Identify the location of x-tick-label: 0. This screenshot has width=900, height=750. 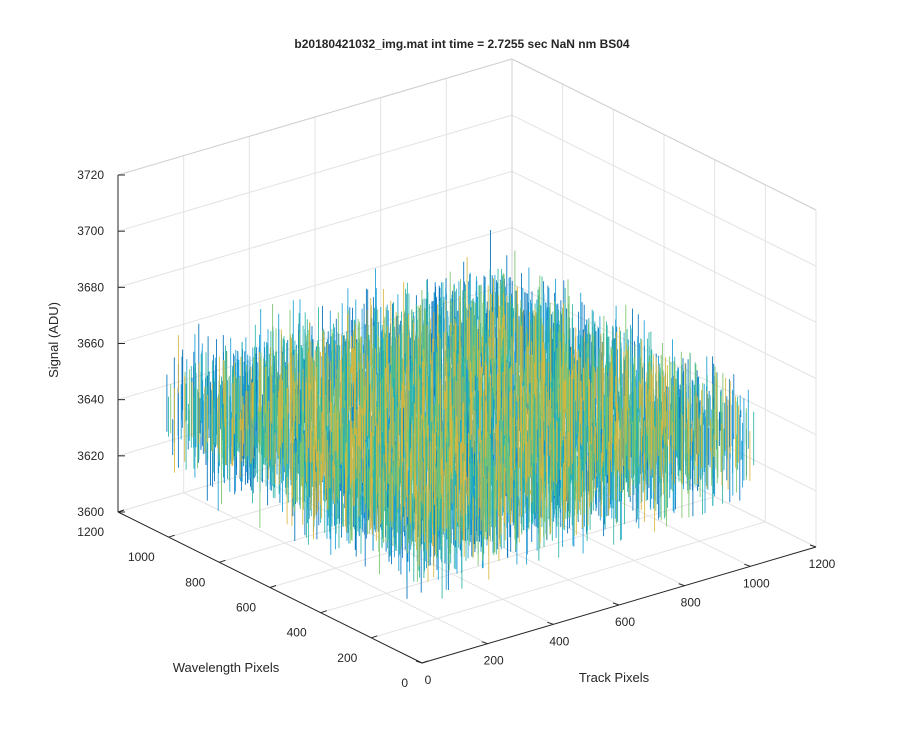
(428, 680).